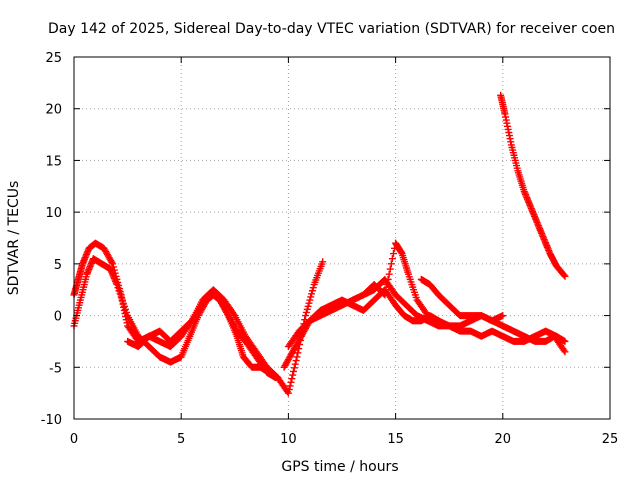 The height and width of the screenshot is (480, 640). What do you see at coordinates (51, 420) in the screenshot?
I see `y-tick-label: -10` at bounding box center [51, 420].